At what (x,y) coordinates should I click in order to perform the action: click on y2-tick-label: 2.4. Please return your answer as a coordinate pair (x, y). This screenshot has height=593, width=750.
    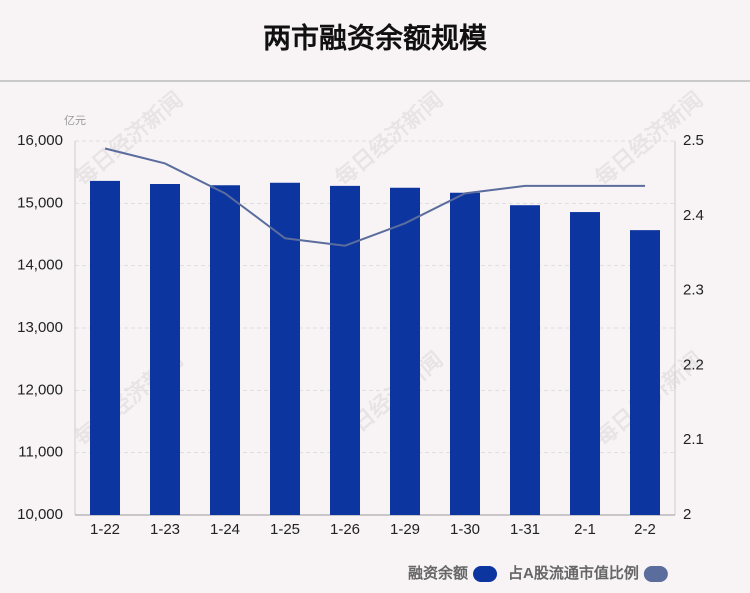
    Looking at the image, I should click on (693, 215).